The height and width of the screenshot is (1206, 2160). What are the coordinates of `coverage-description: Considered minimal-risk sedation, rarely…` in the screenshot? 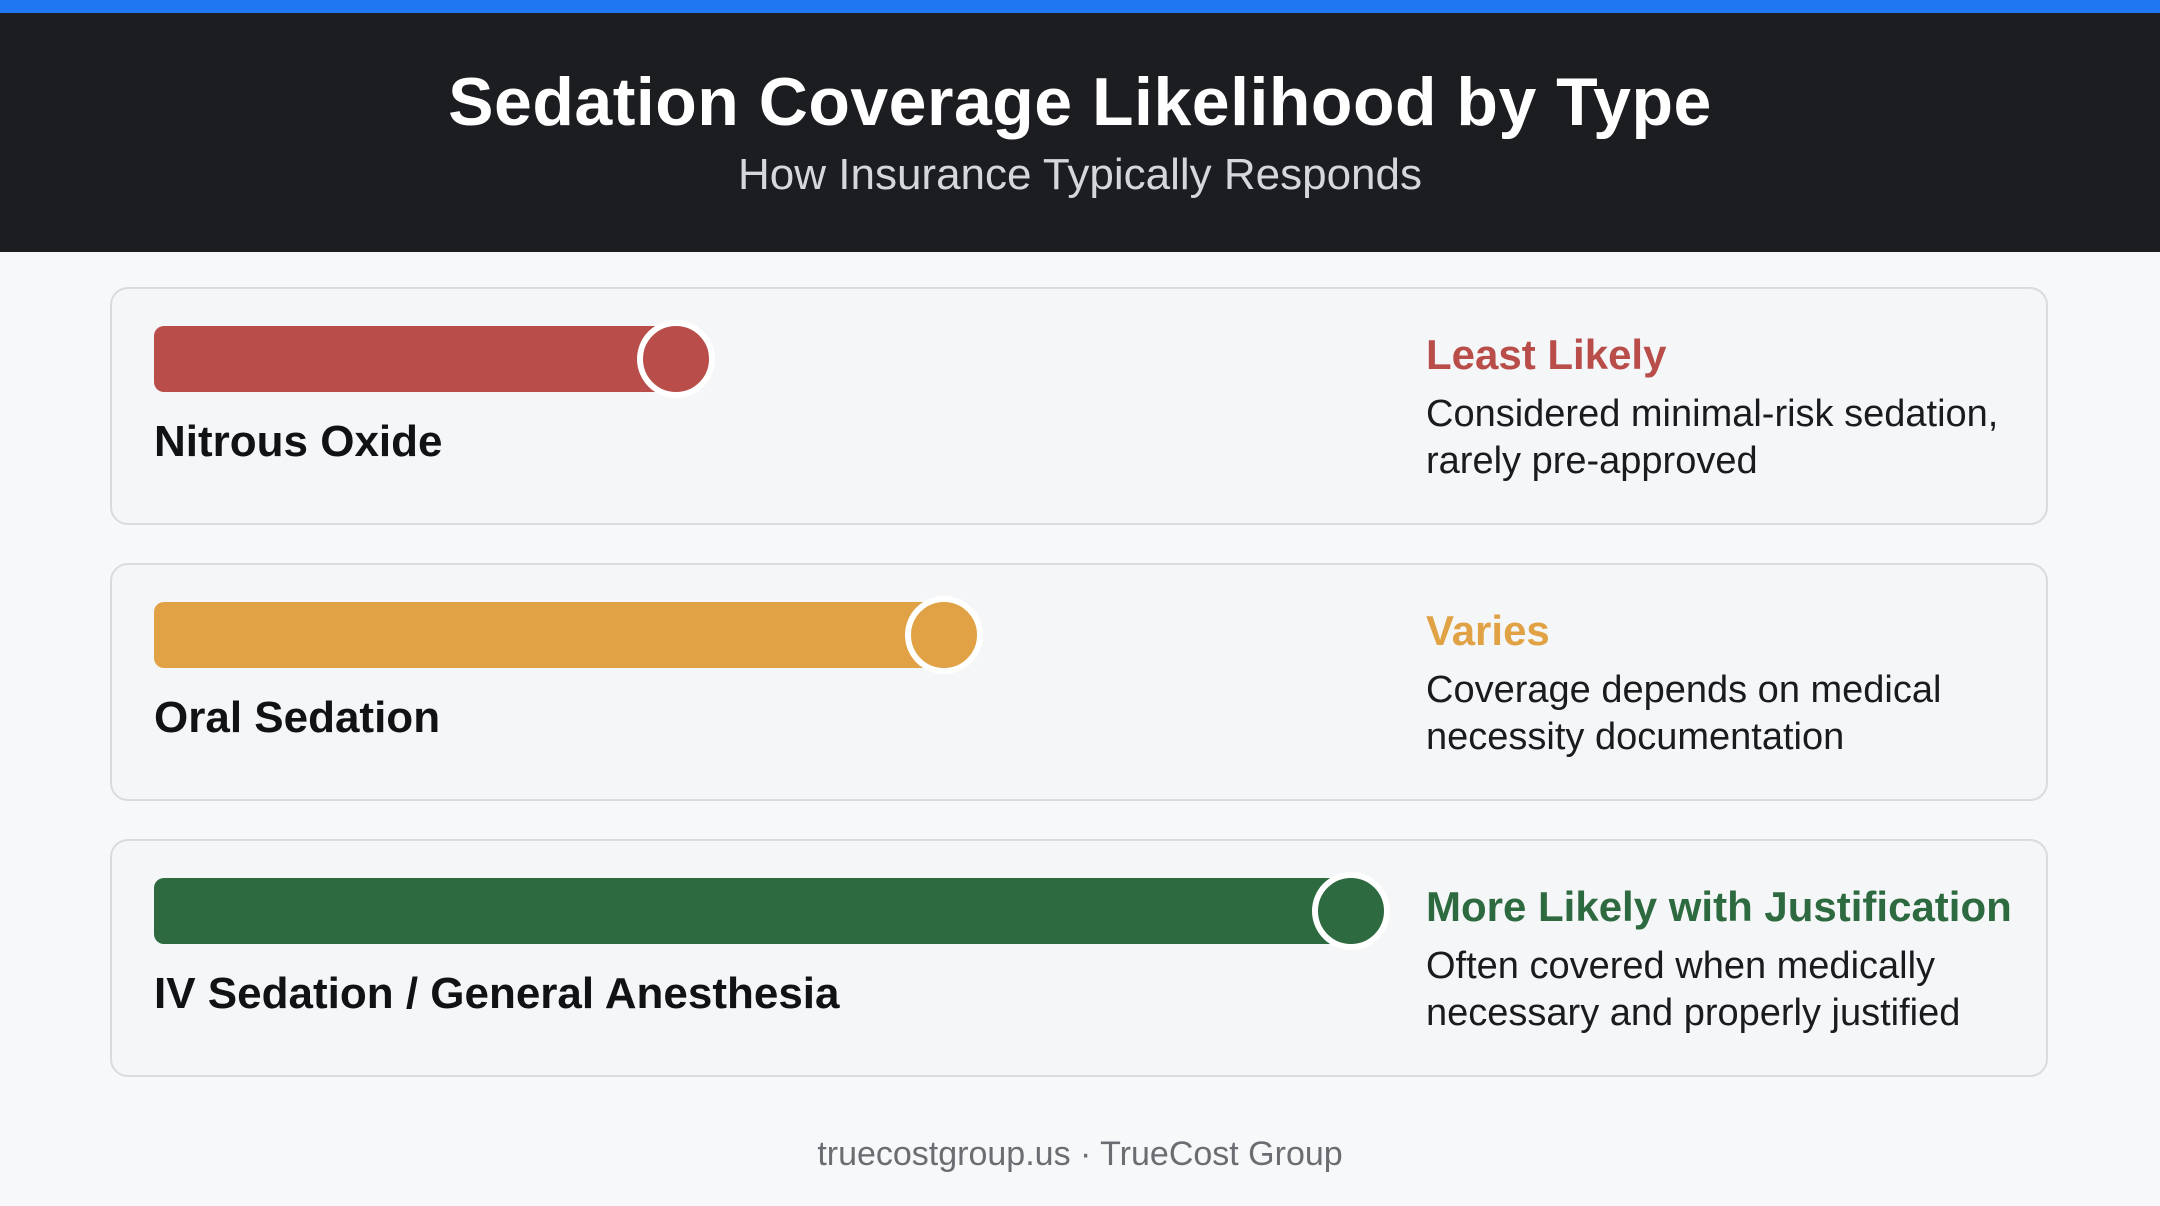 It's located at (1712, 437).